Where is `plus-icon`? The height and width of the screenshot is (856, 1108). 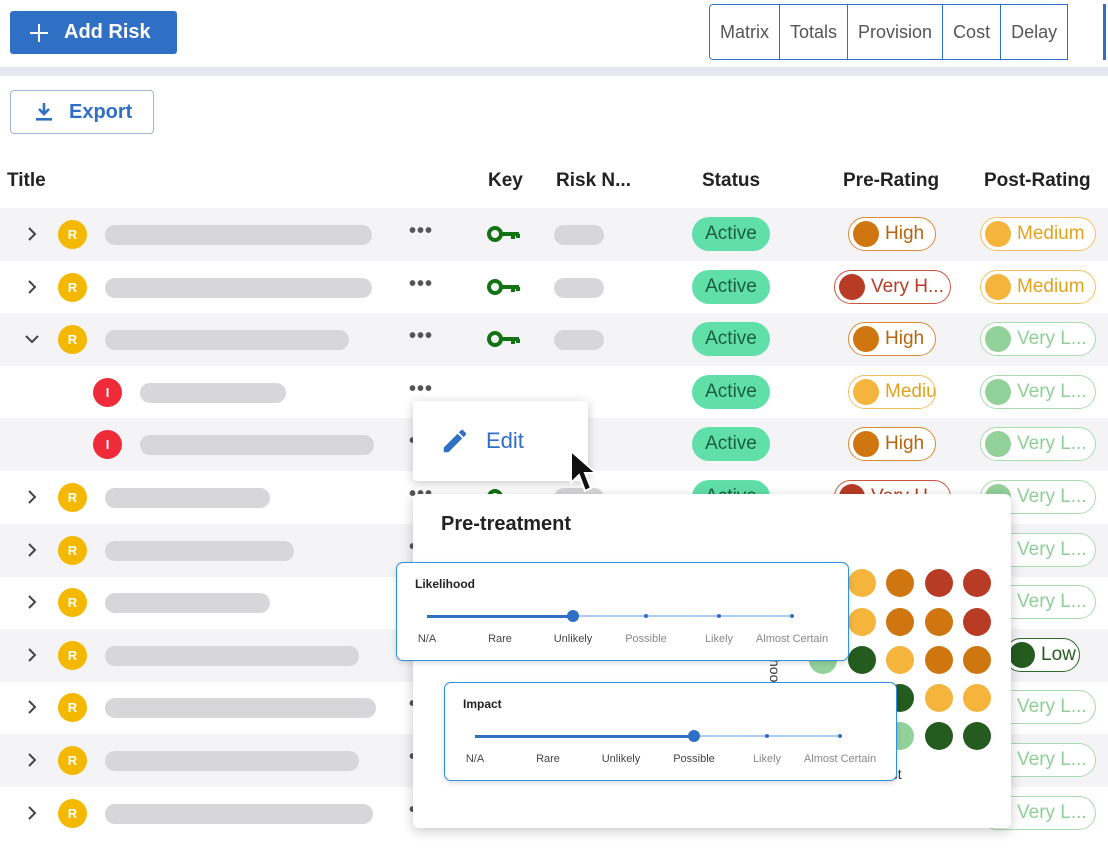 plus-icon is located at coordinates (39, 32).